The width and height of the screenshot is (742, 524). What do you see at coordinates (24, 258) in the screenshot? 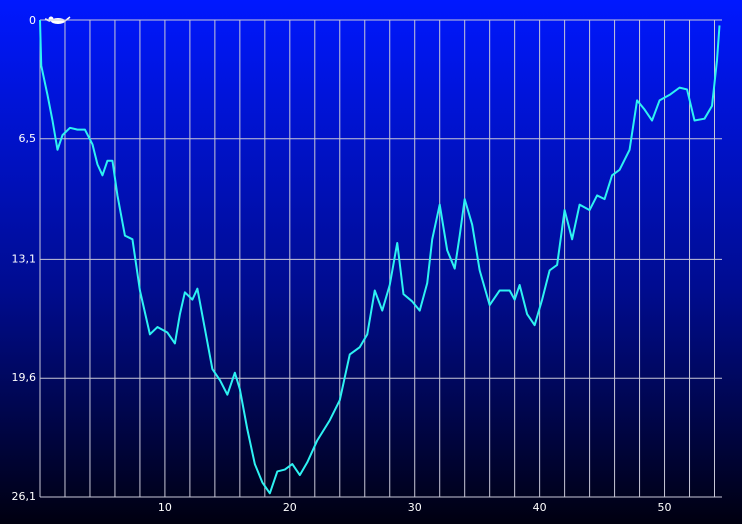
I see `y-tick-label: 13,1` at bounding box center [24, 258].